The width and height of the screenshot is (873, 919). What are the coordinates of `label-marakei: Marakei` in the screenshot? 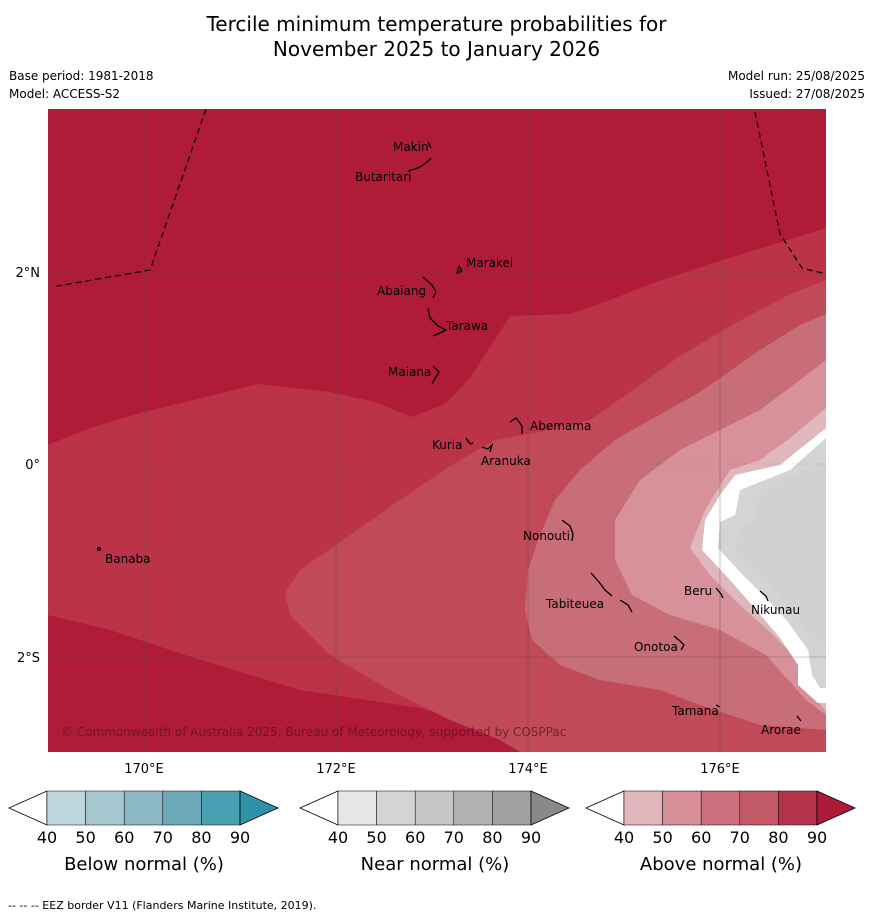 It's located at (489, 263).